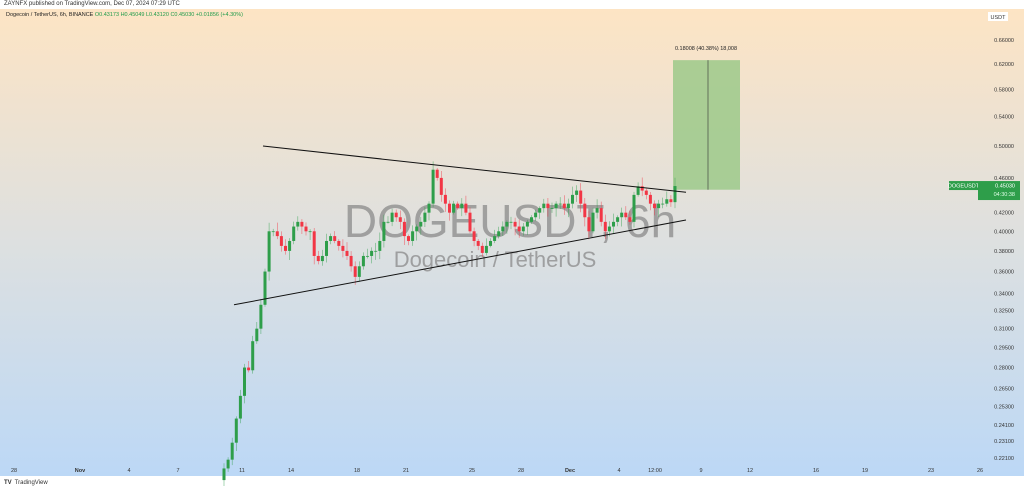  I want to click on price-tick: 0.54000, so click(1004, 118).